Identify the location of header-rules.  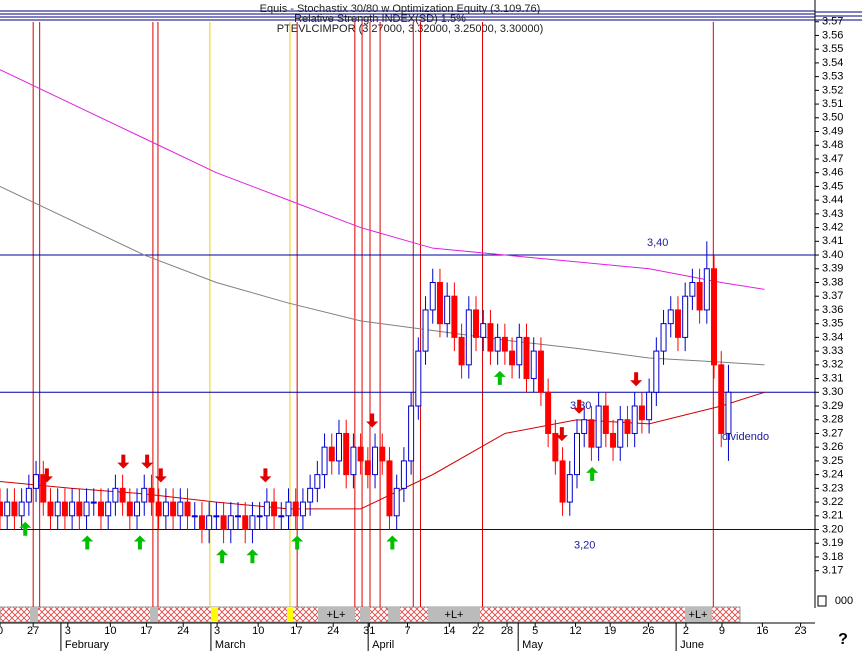
(431, 15).